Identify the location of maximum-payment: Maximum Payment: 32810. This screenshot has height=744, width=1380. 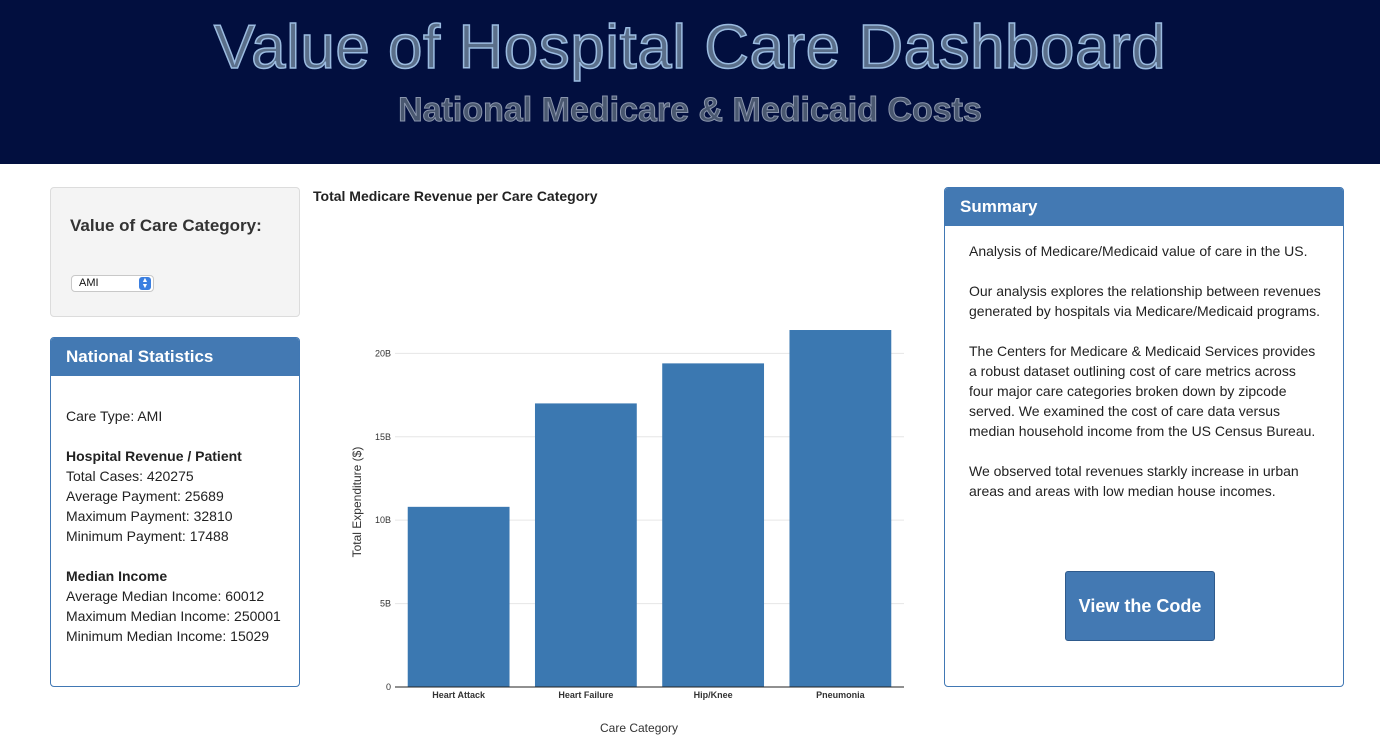
(149, 516).